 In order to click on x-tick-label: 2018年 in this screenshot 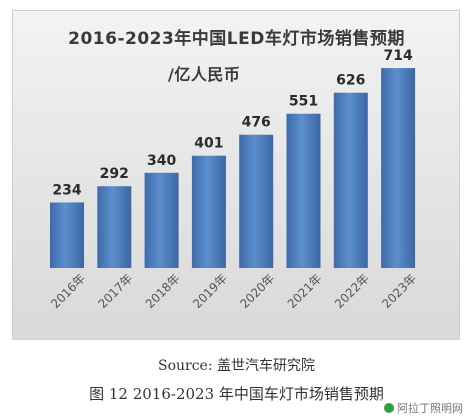, I will do `click(163, 291)`.